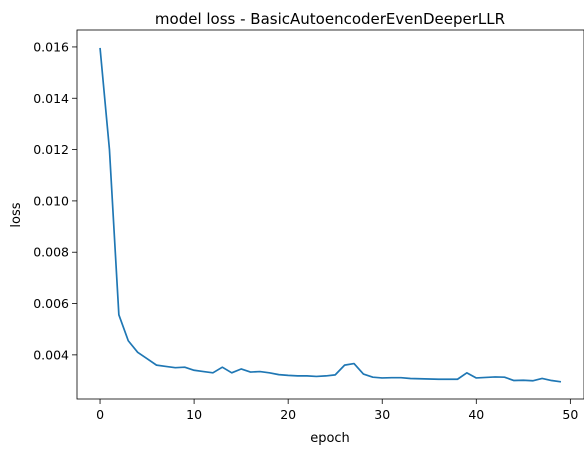 The width and height of the screenshot is (584, 455). Describe the element at coordinates (16, 214) in the screenshot. I see `y-axis-label: loss` at that location.